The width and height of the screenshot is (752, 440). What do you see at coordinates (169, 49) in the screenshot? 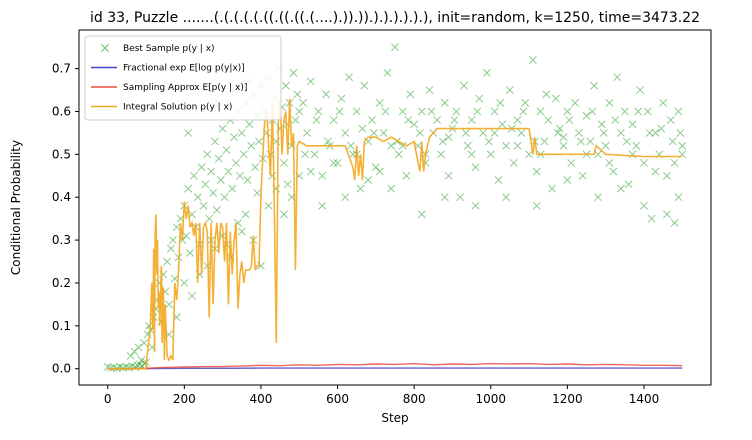
I see `legend-entry: Best Sample p(y | x)` at bounding box center [169, 49].